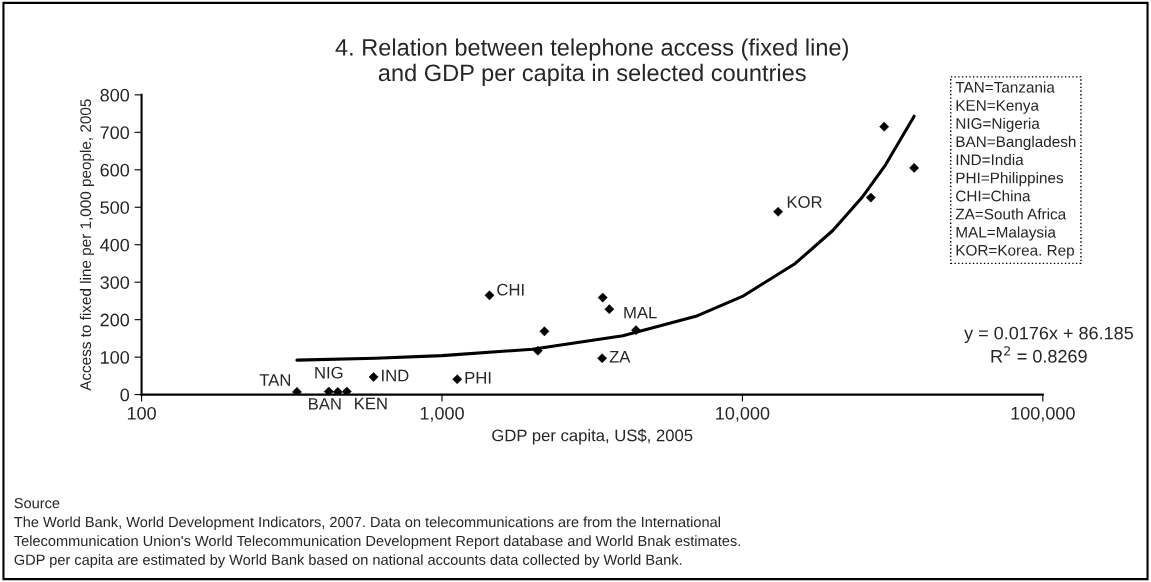  What do you see at coordinates (115, 170) in the screenshot?
I see `y-tick-label: 600` at bounding box center [115, 170].